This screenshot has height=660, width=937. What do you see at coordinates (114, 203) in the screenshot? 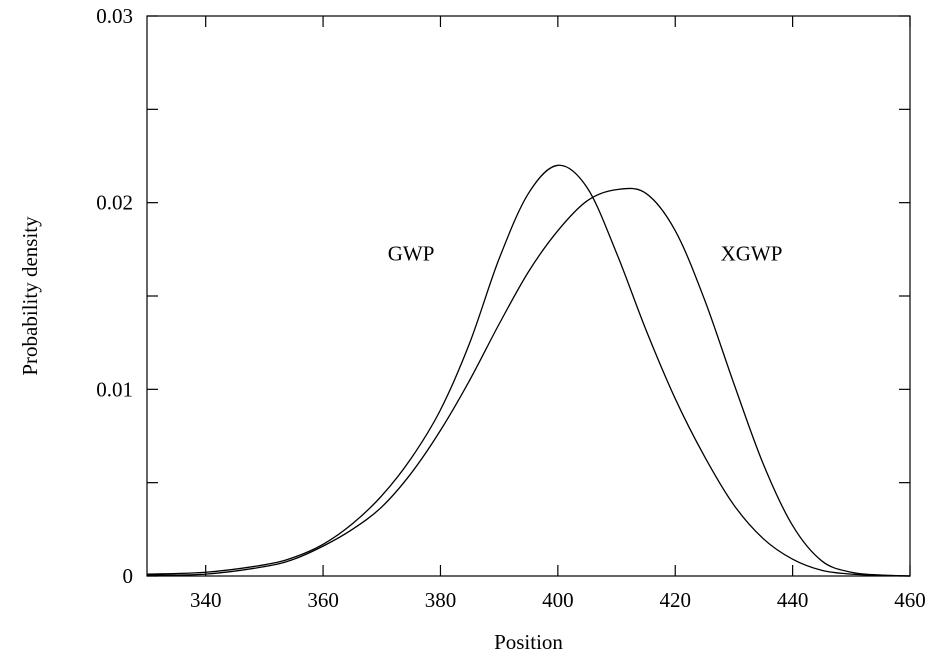
I see `y-tick-label: 0.02` at bounding box center [114, 203].